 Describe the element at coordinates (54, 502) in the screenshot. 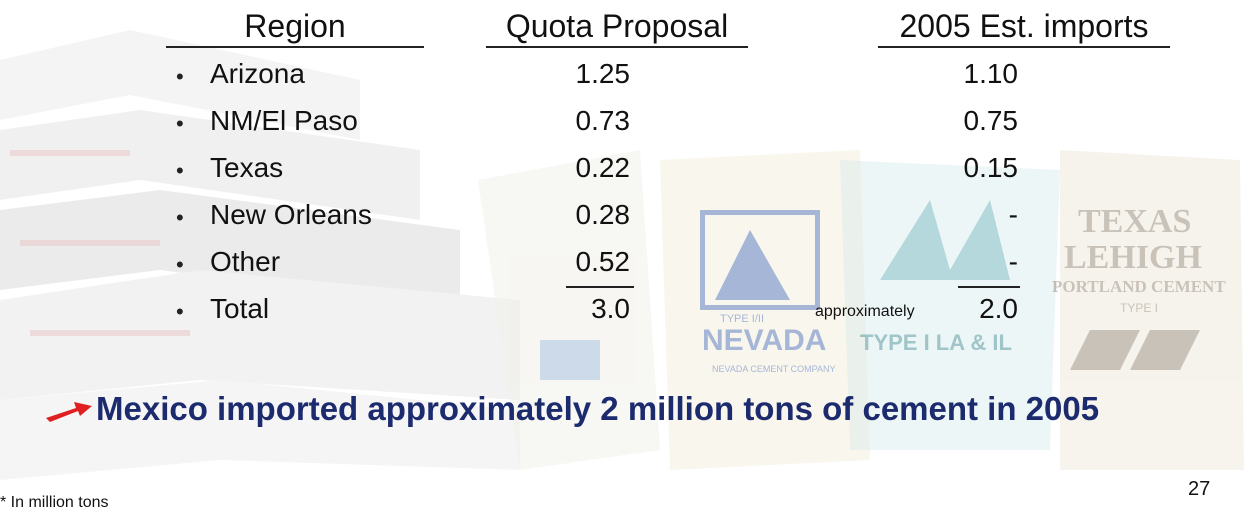

I see `footnote: * In million tons` at that location.